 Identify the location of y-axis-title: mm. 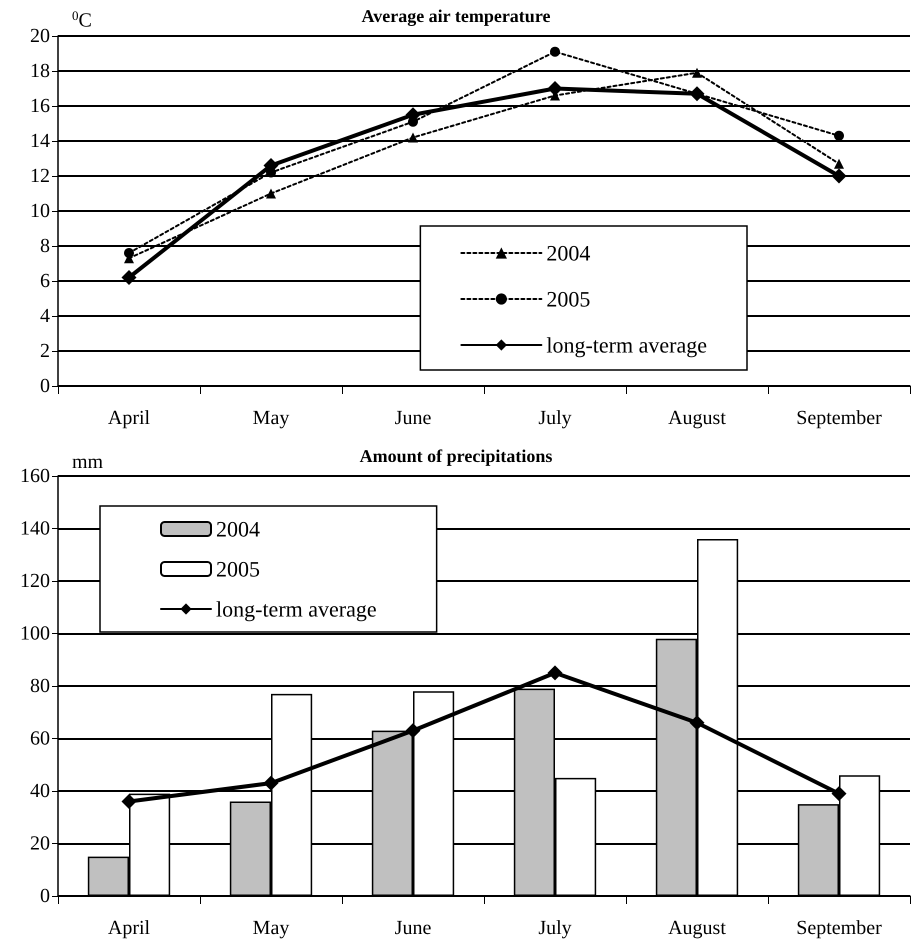
(88, 462).